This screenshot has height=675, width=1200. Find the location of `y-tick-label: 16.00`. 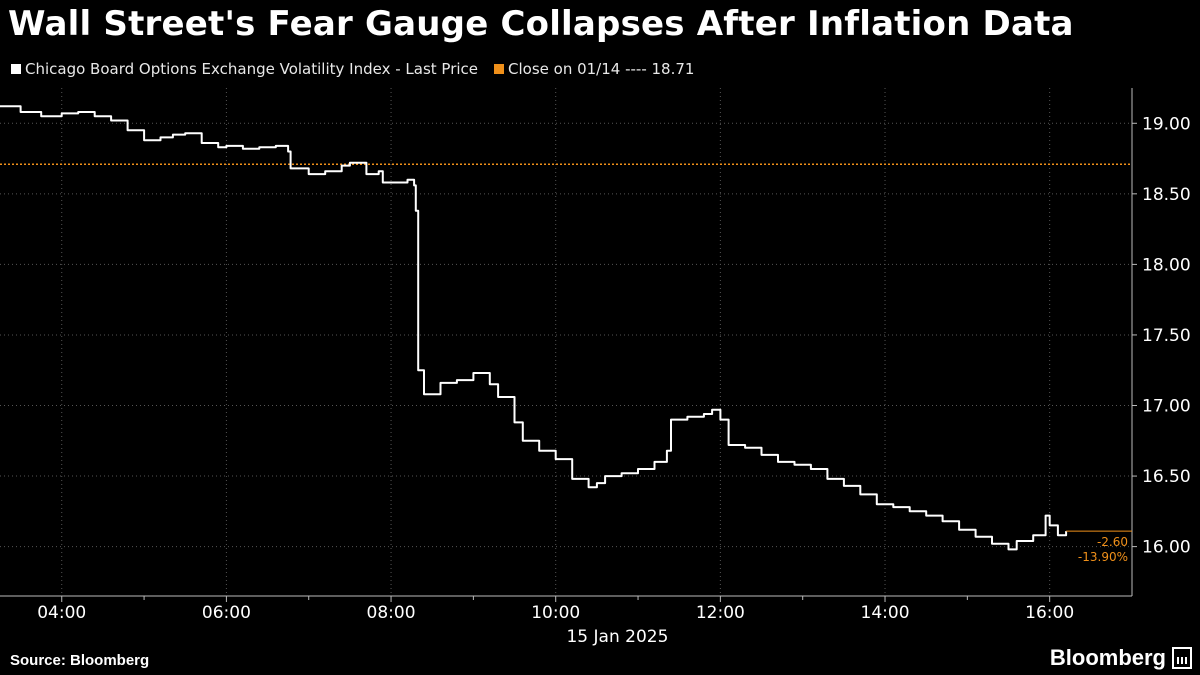

y-tick-label: 16.00 is located at coordinates (1166, 548).